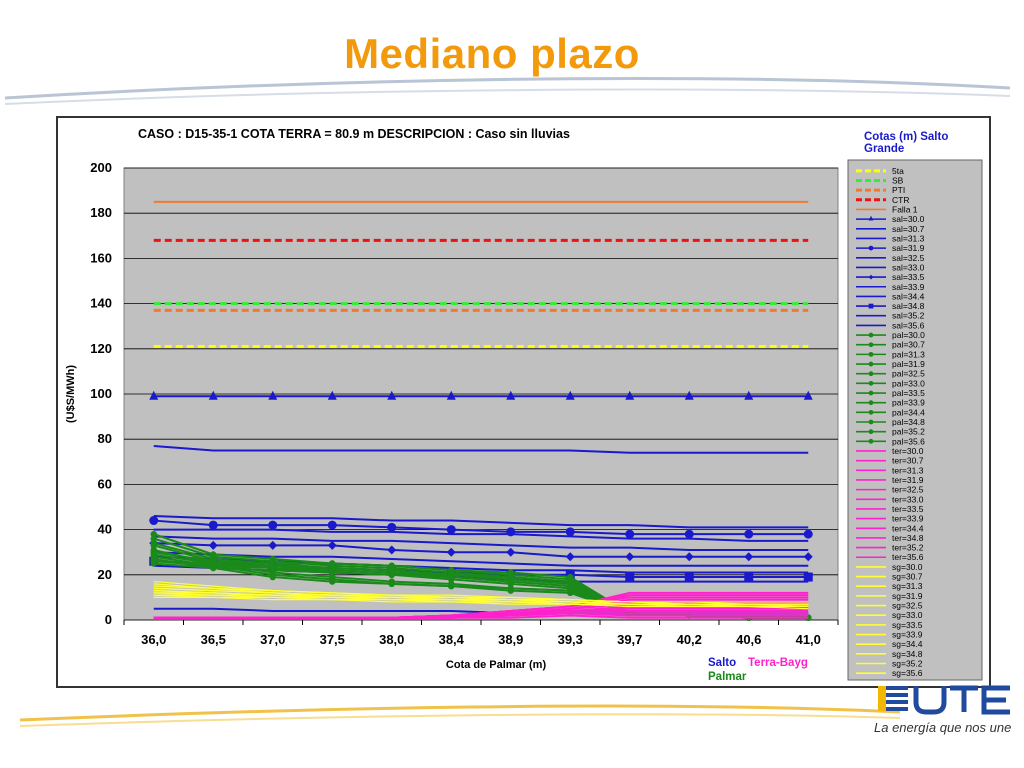 The width and height of the screenshot is (1024, 768). I want to click on slogan: La energía que nos une, so click(943, 727).